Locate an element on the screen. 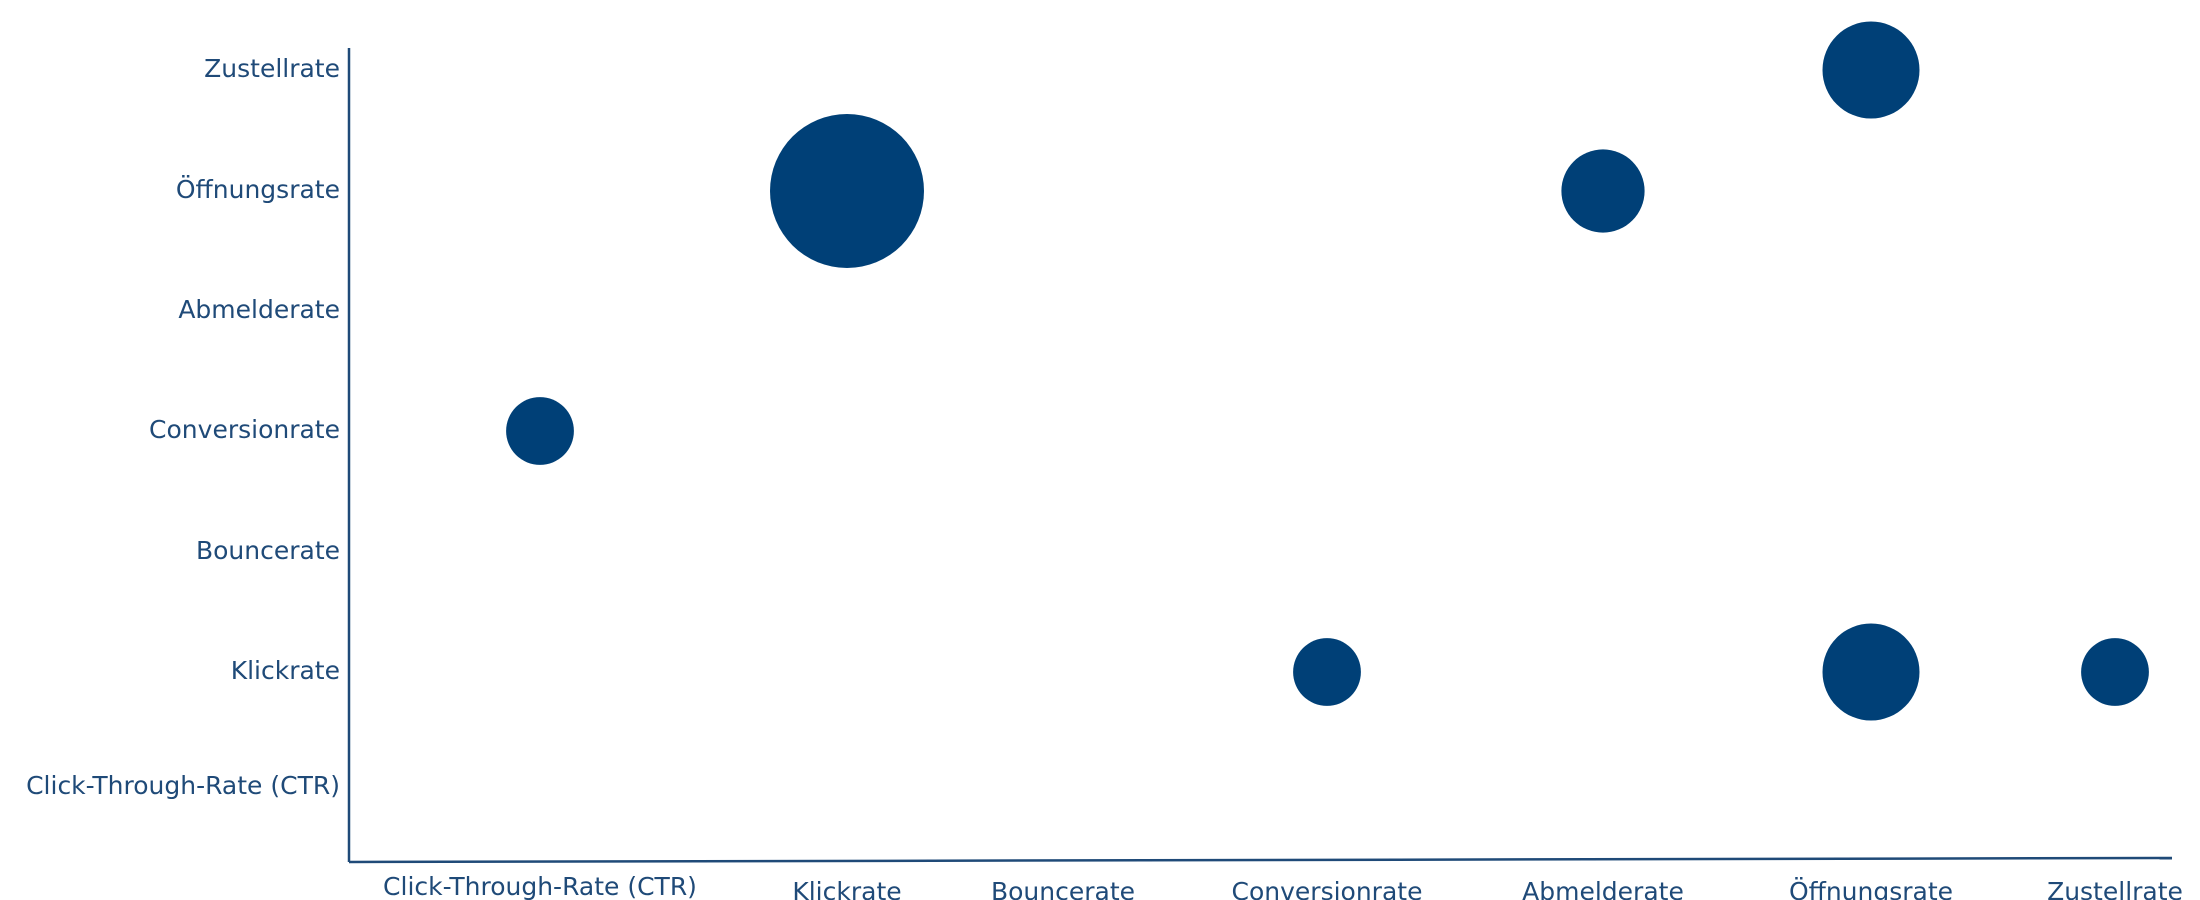 This screenshot has width=2200, height=900. x-tick-label: Bouncerate is located at coordinates (1063, 888).